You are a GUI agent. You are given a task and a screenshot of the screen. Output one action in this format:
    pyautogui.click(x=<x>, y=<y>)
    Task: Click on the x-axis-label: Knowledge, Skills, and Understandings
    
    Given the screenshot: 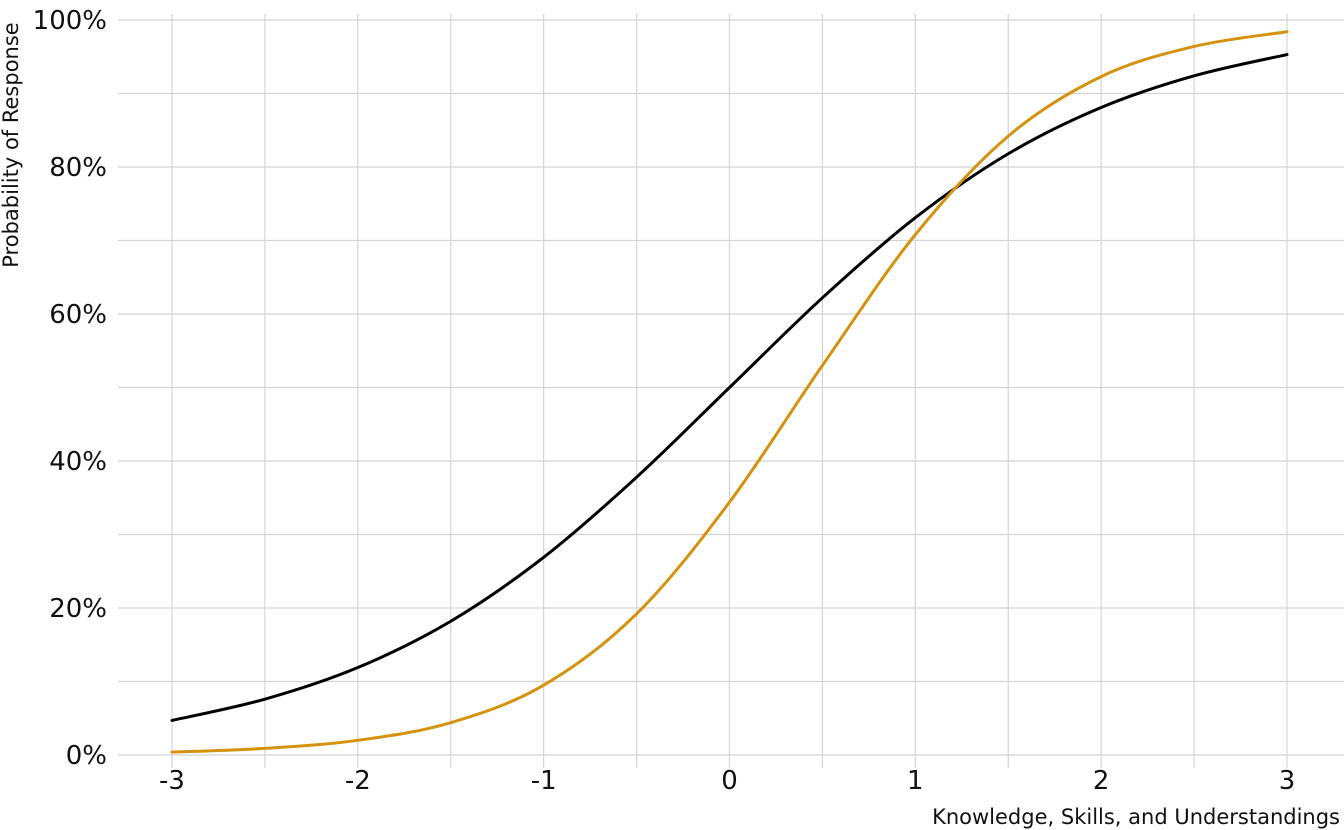 What is the action you would take?
    pyautogui.click(x=1136, y=817)
    